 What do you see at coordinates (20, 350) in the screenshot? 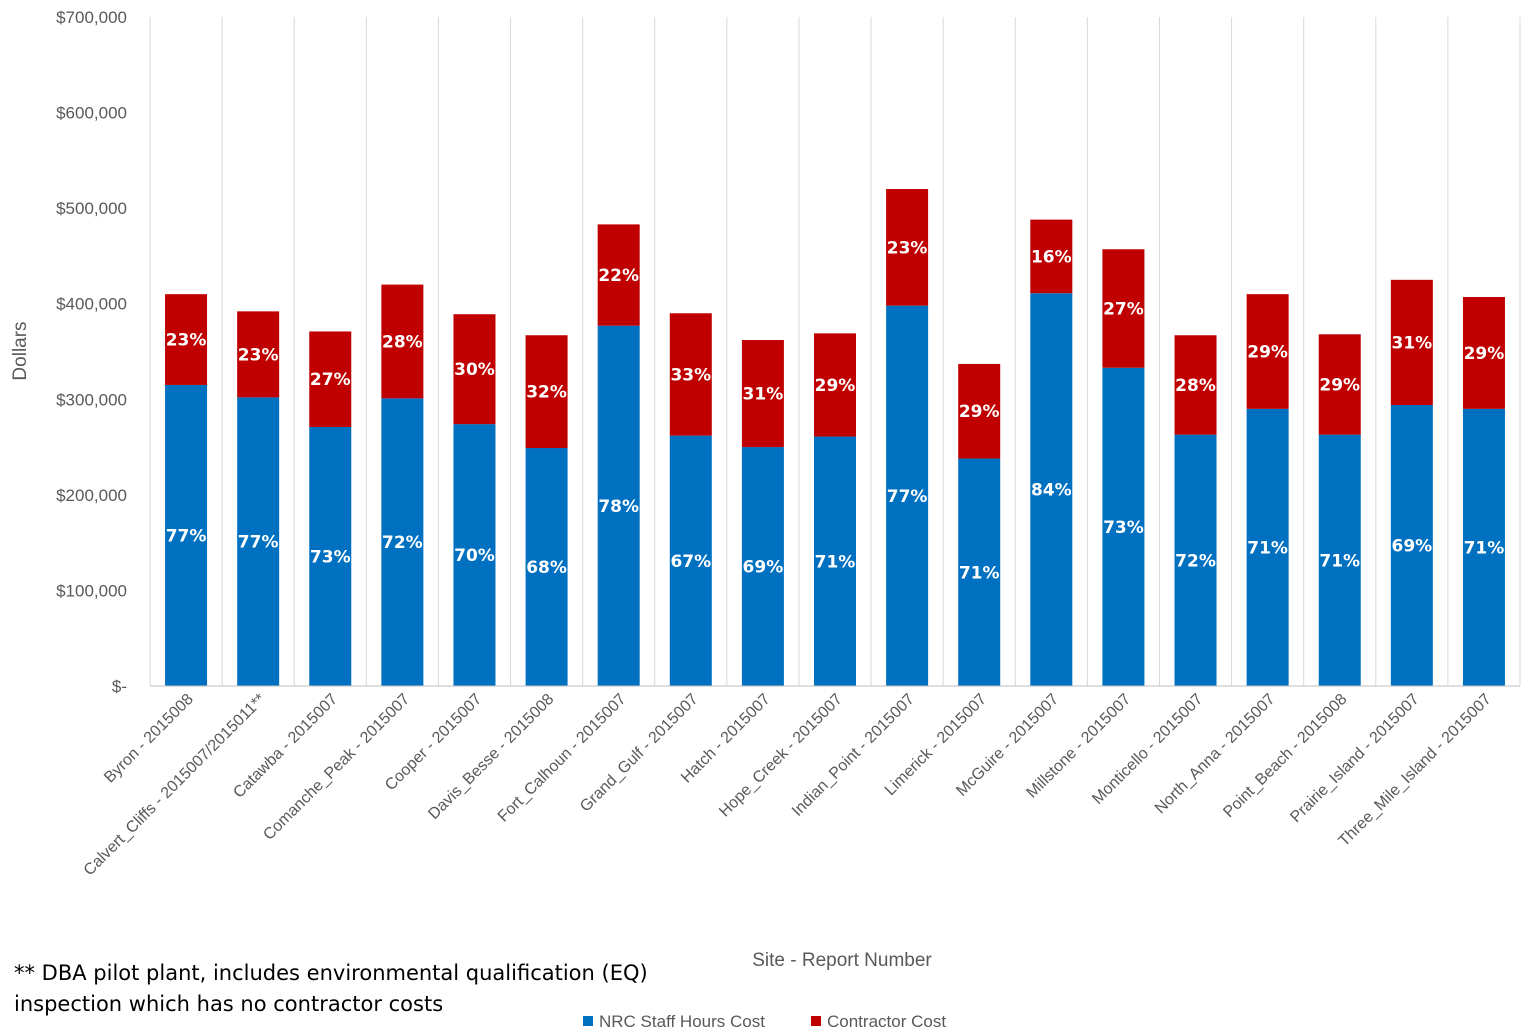
I see `y-axis-title: Dollars` at bounding box center [20, 350].